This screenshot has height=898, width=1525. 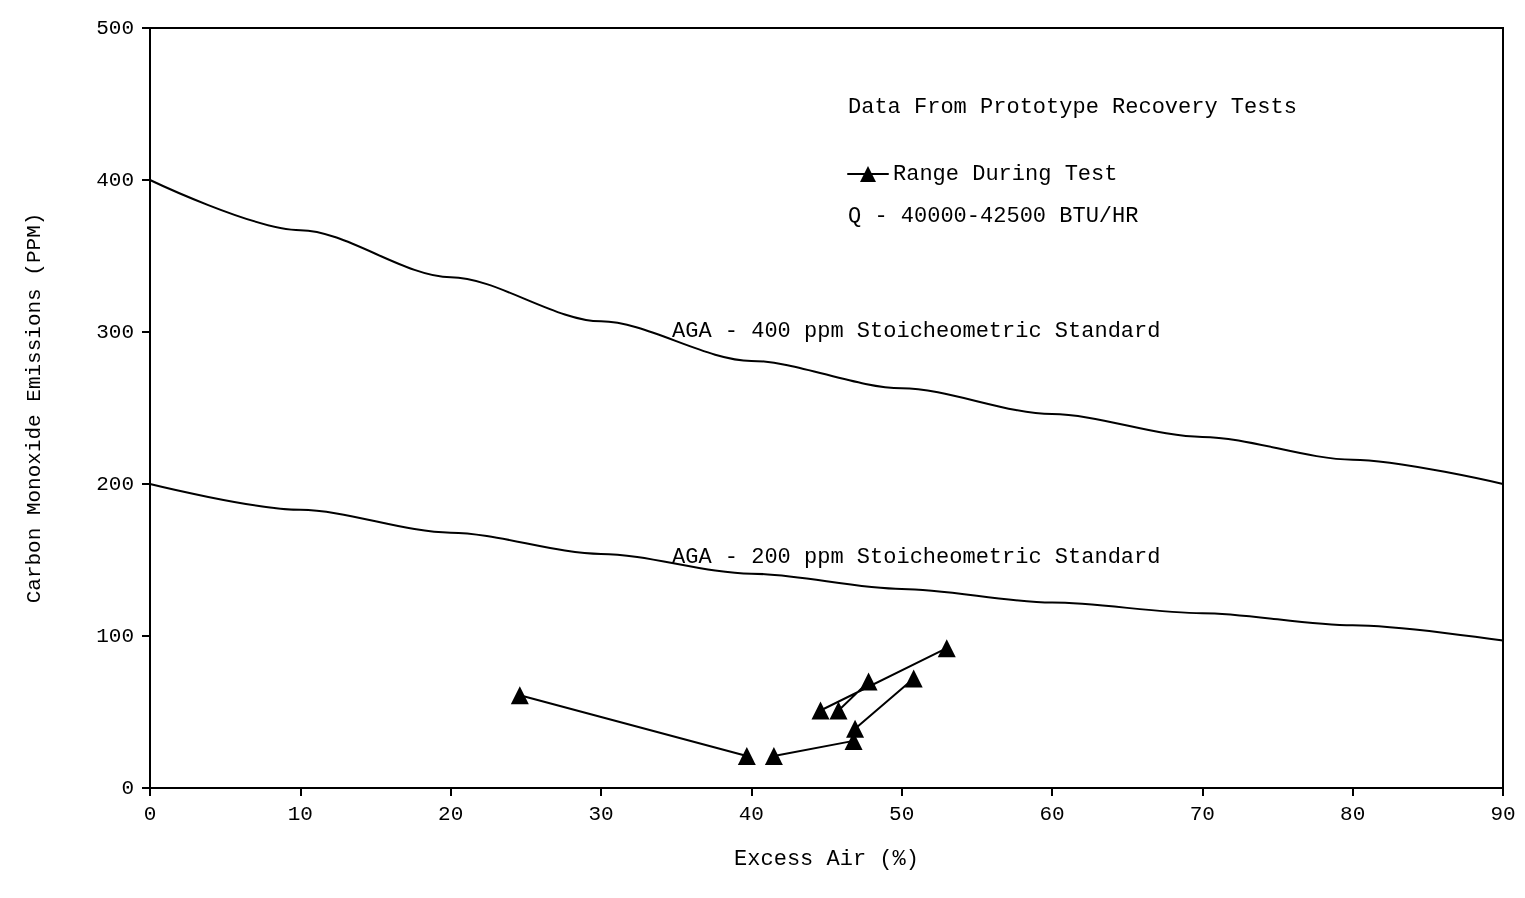 I want to click on x-tick-label: 80, so click(x=1353, y=814).